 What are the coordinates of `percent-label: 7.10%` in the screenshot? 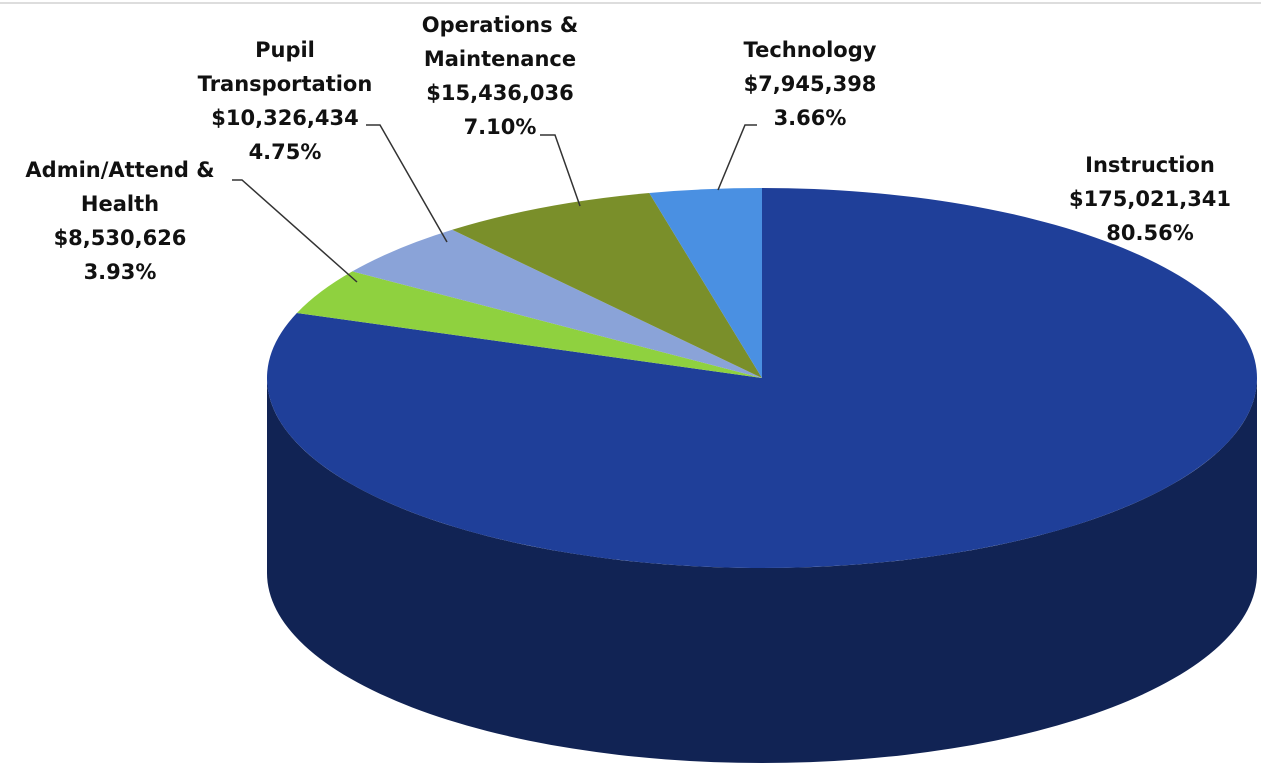 It's located at (500, 127).